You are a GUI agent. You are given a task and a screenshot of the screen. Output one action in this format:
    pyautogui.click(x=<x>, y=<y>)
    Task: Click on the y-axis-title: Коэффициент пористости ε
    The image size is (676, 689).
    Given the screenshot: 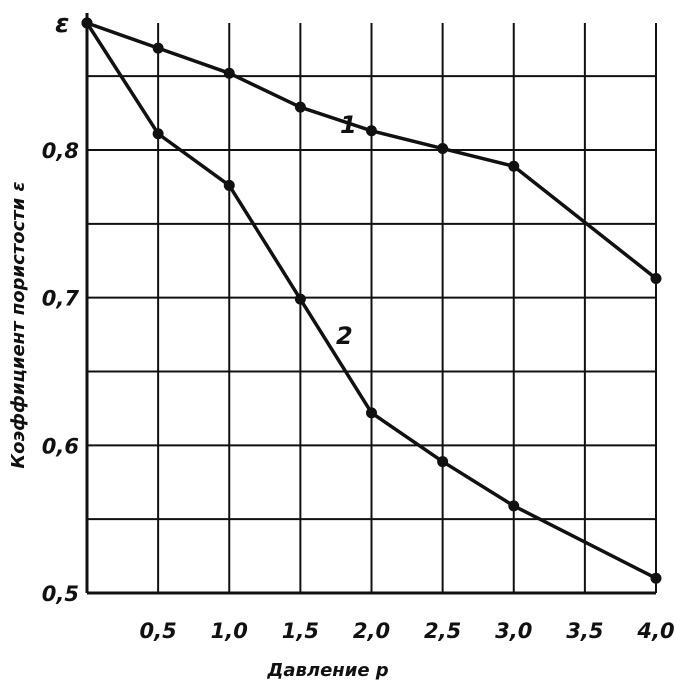 What is the action you would take?
    pyautogui.click(x=18, y=324)
    